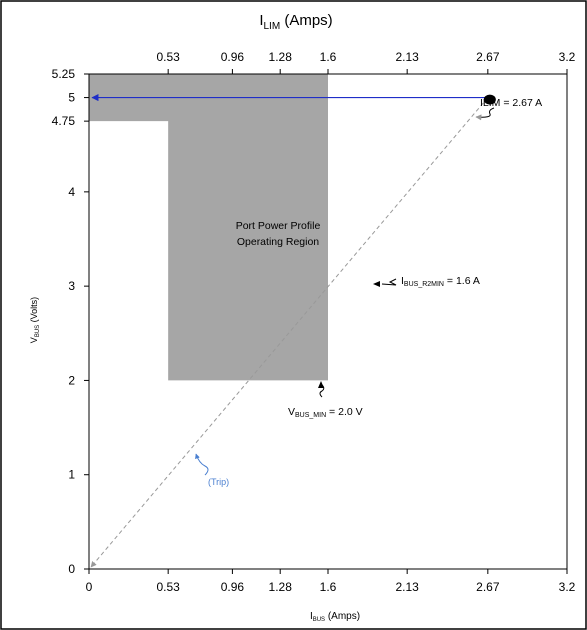  Describe the element at coordinates (567, 57) in the screenshot. I see `x-top-tick-label: 3.2` at that location.